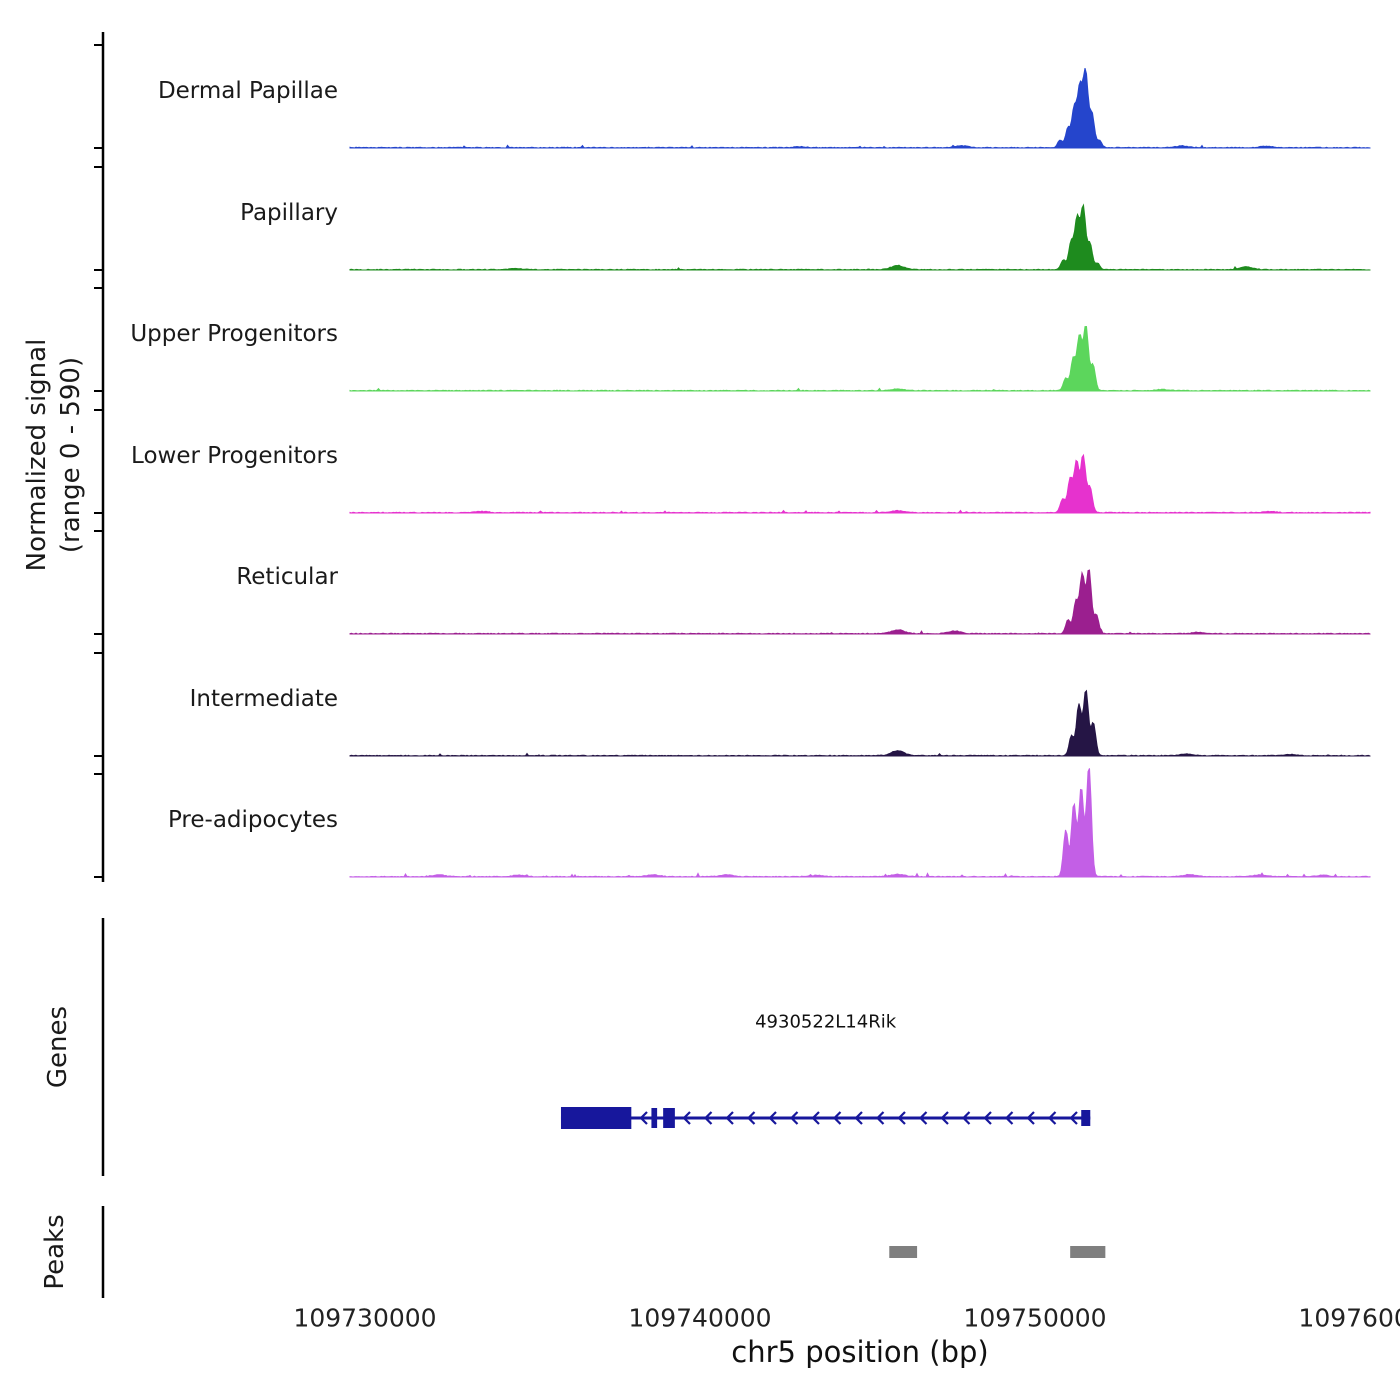  Describe the element at coordinates (37, 455) in the screenshot. I see `y-axis-label-line1: Normalized signal` at that location.